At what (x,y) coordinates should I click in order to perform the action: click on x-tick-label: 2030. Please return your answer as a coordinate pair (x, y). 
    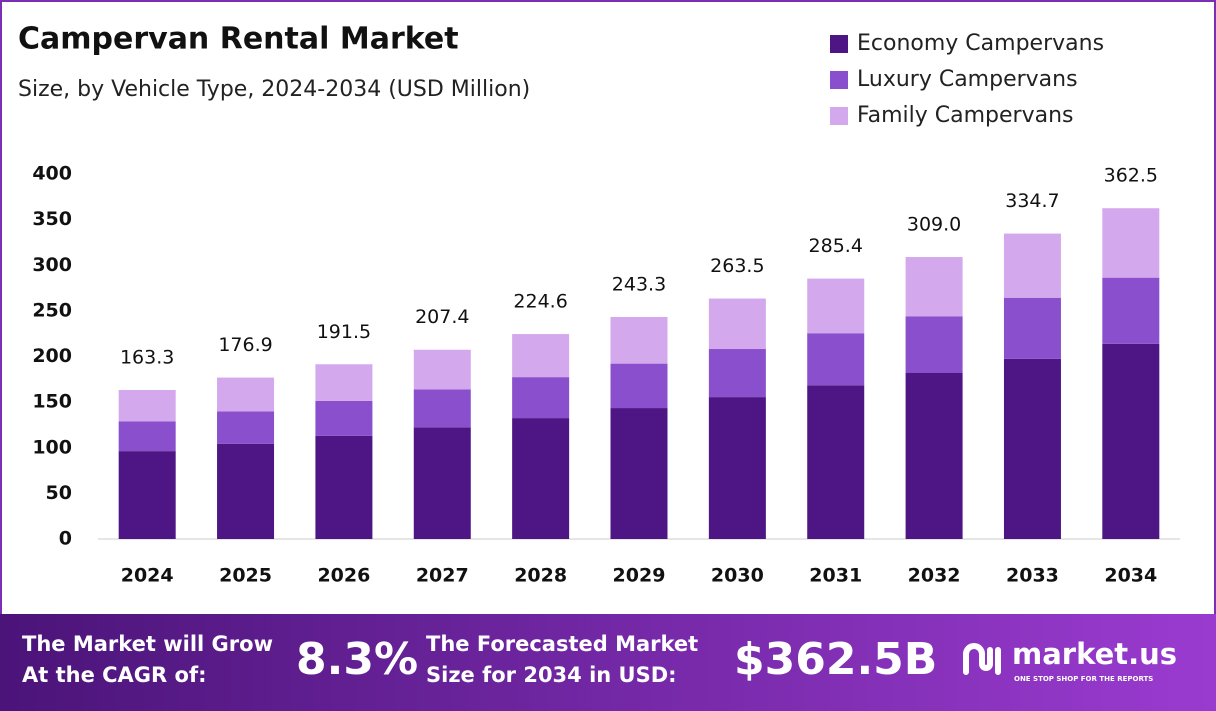
    Looking at the image, I should click on (737, 576).